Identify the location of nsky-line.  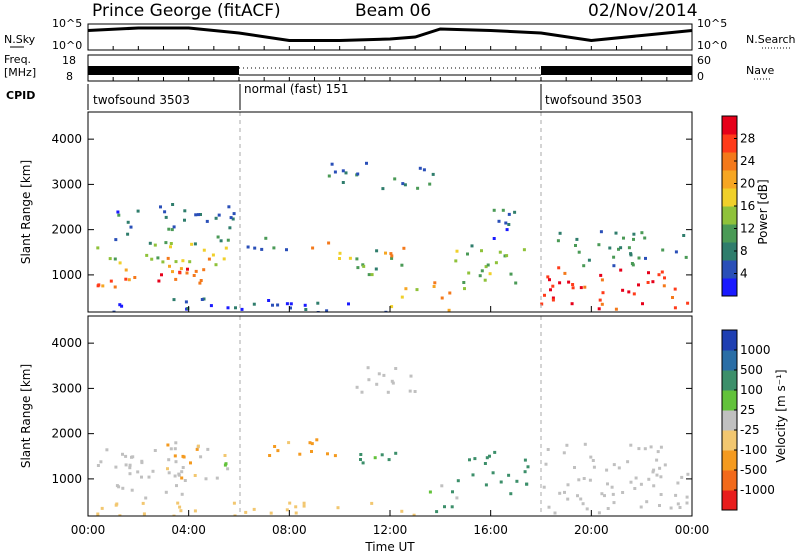
(390, 34).